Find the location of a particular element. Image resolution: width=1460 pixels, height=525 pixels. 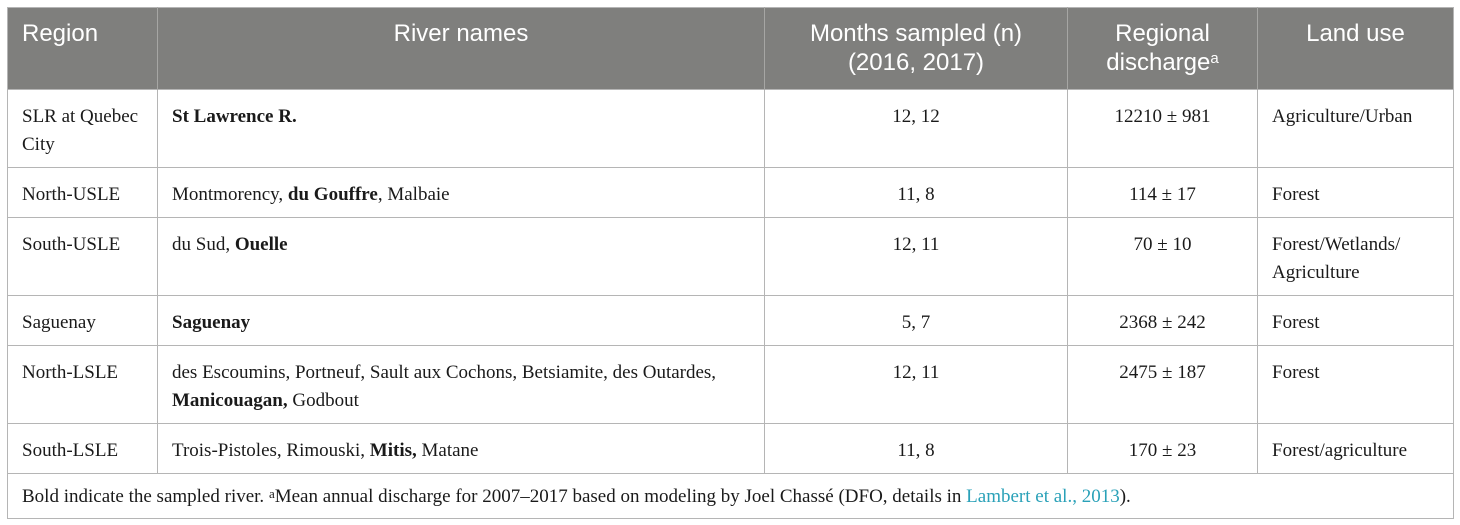

cell-region: Saguenay is located at coordinates (82, 320).